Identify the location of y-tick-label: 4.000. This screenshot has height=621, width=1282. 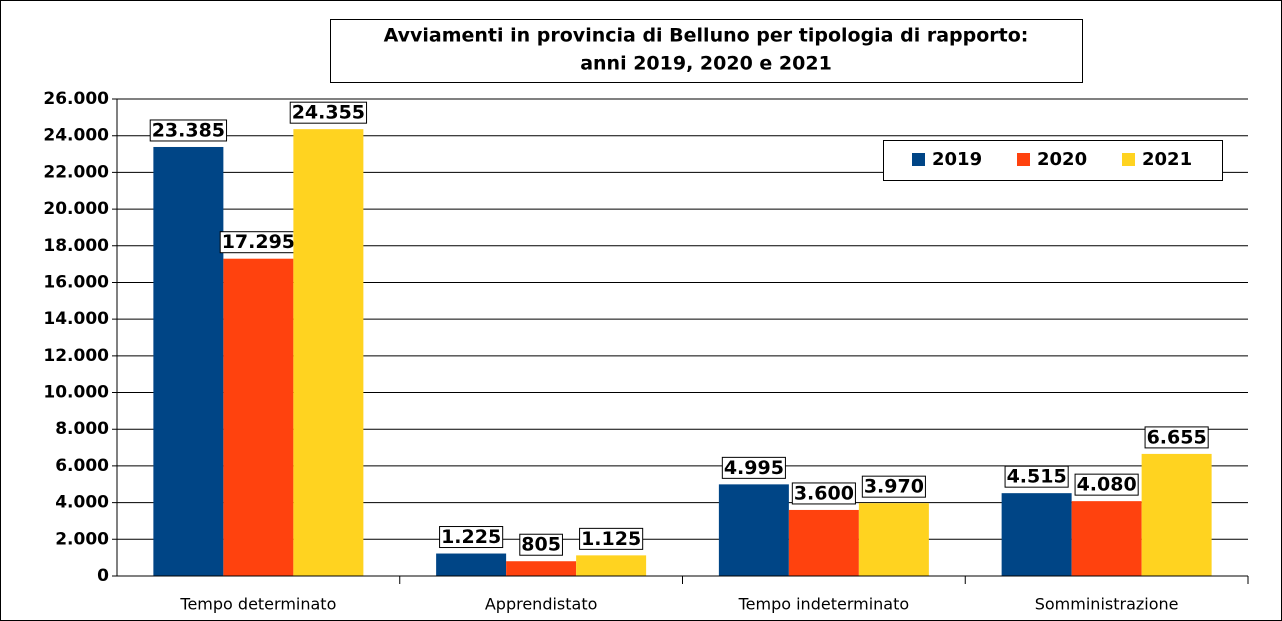
(82, 503).